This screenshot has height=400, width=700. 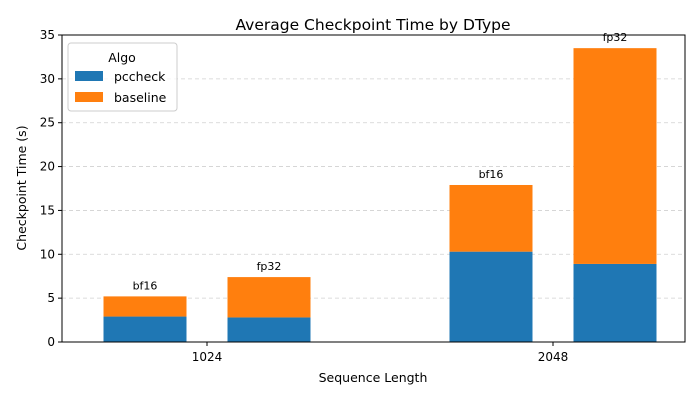 What do you see at coordinates (373, 377) in the screenshot?
I see `x-axis-label: Sequence Length` at bounding box center [373, 377].